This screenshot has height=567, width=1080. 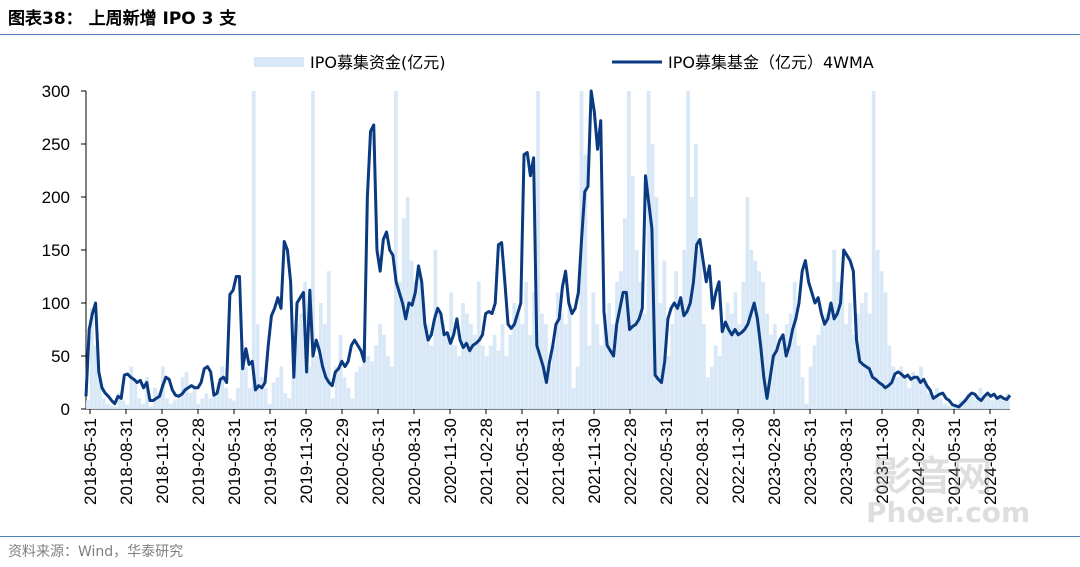 What do you see at coordinates (56, 91) in the screenshot?
I see `y-tick-label: 300` at bounding box center [56, 91].